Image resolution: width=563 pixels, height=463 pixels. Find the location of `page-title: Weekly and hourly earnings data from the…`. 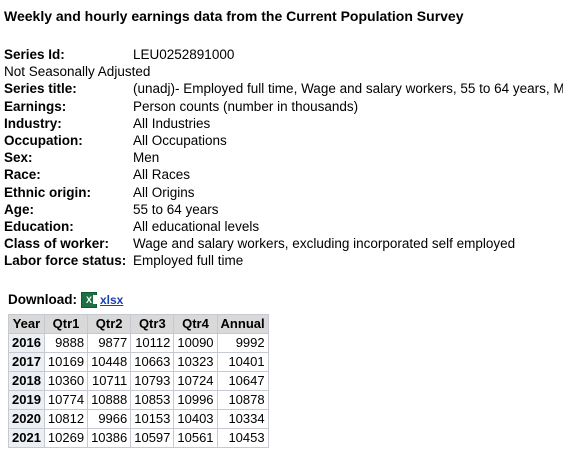

page-title: Weekly and hourly earnings data from the… is located at coordinates (234, 16).